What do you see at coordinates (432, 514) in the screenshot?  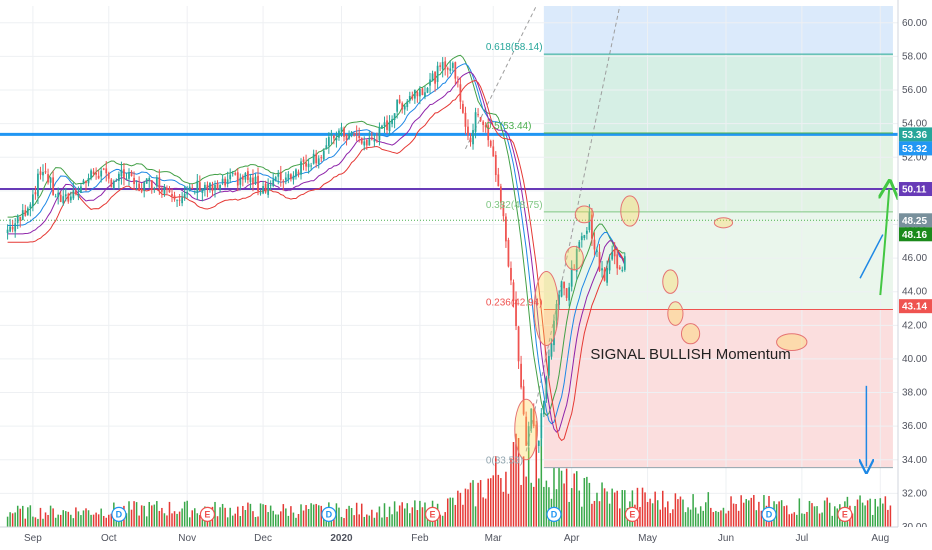 I see `event-marker-3: E` at bounding box center [432, 514].